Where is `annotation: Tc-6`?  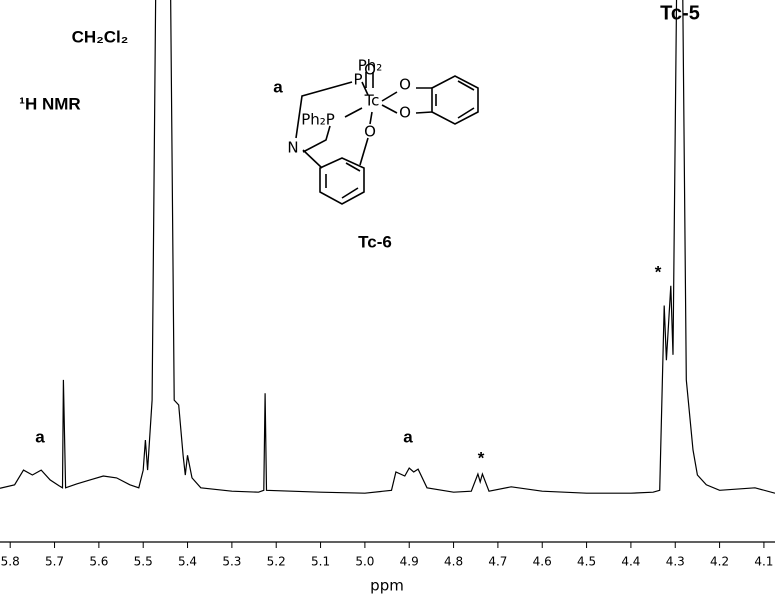
annotation: Tc-6 is located at coordinates (375, 241).